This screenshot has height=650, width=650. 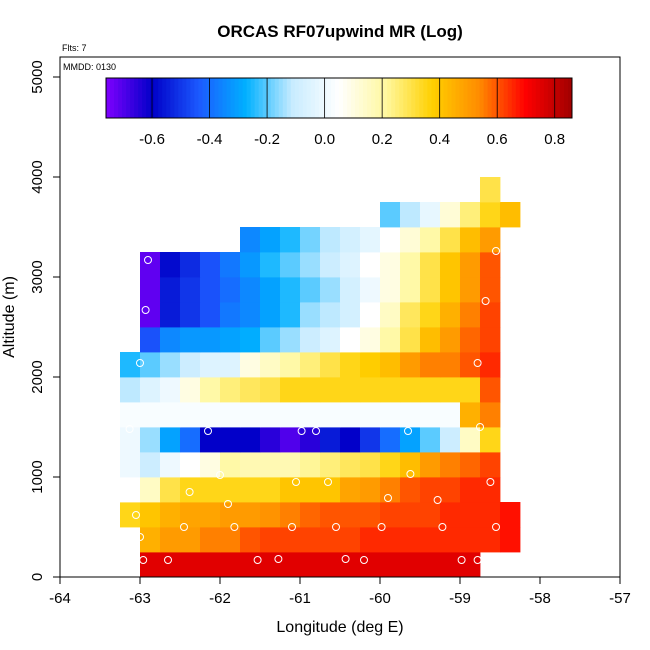 I want to click on heatmap-cell-r10-c1, so click(x=170, y=315).